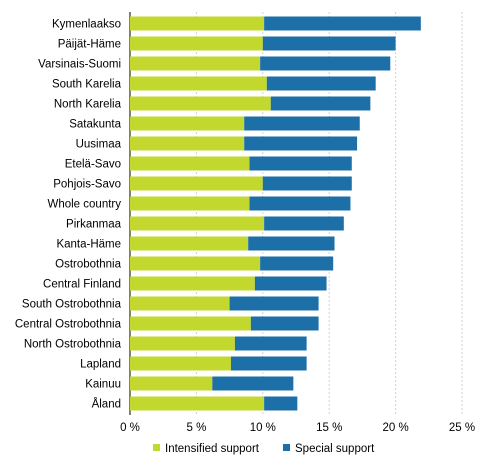 This screenshot has width=491, height=472. I want to click on category-label: Pohjois-Savo, so click(87, 185).